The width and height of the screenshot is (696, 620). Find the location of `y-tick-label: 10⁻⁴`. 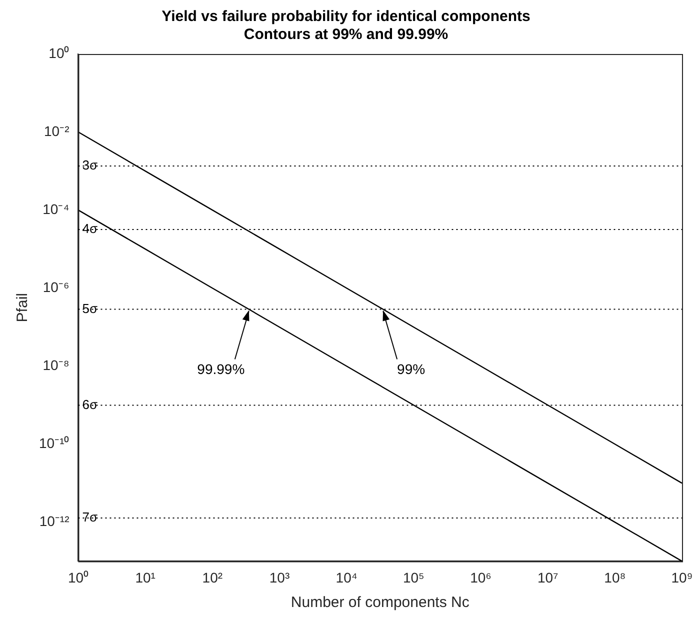

y-tick-label: 10⁻⁴ is located at coordinates (56, 208).